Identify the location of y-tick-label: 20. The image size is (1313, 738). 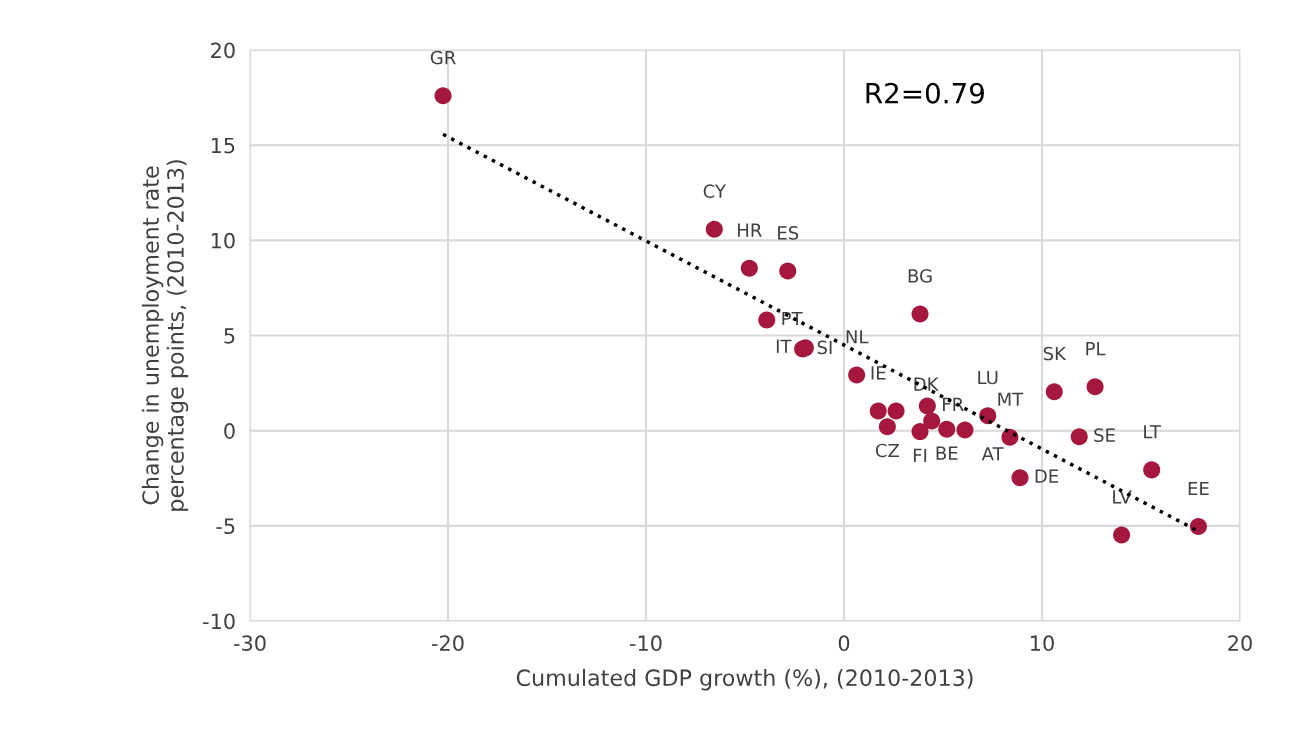
(223, 50).